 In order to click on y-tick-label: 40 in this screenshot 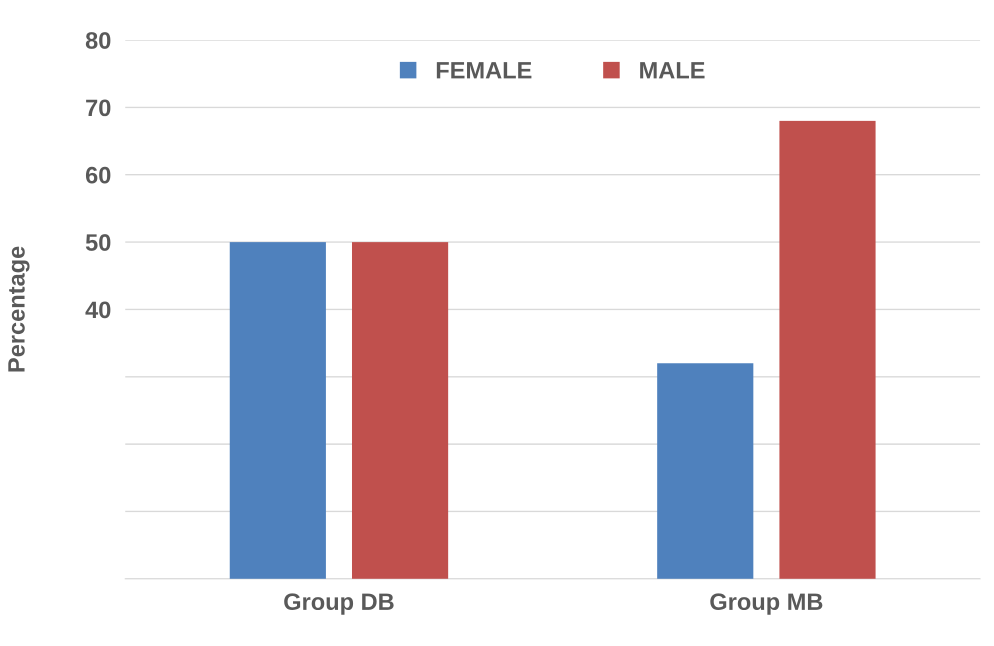, I will do `click(97, 310)`.